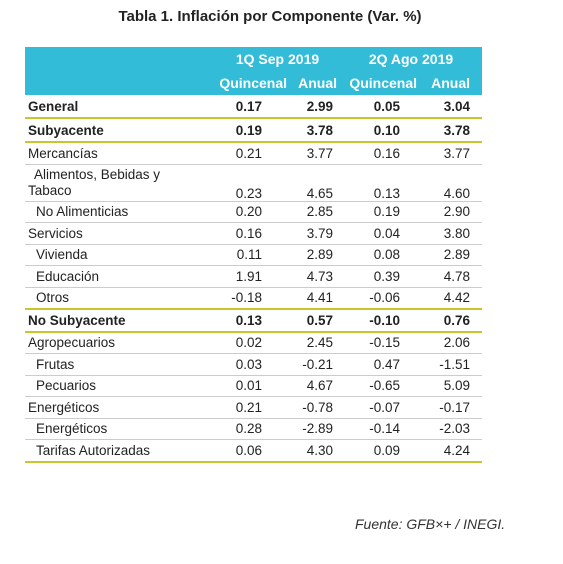 The height and width of the screenshot is (564, 563). I want to click on table-row: Energéticos 0.28 -2.89 -0.14 -2.03, so click(253, 429).